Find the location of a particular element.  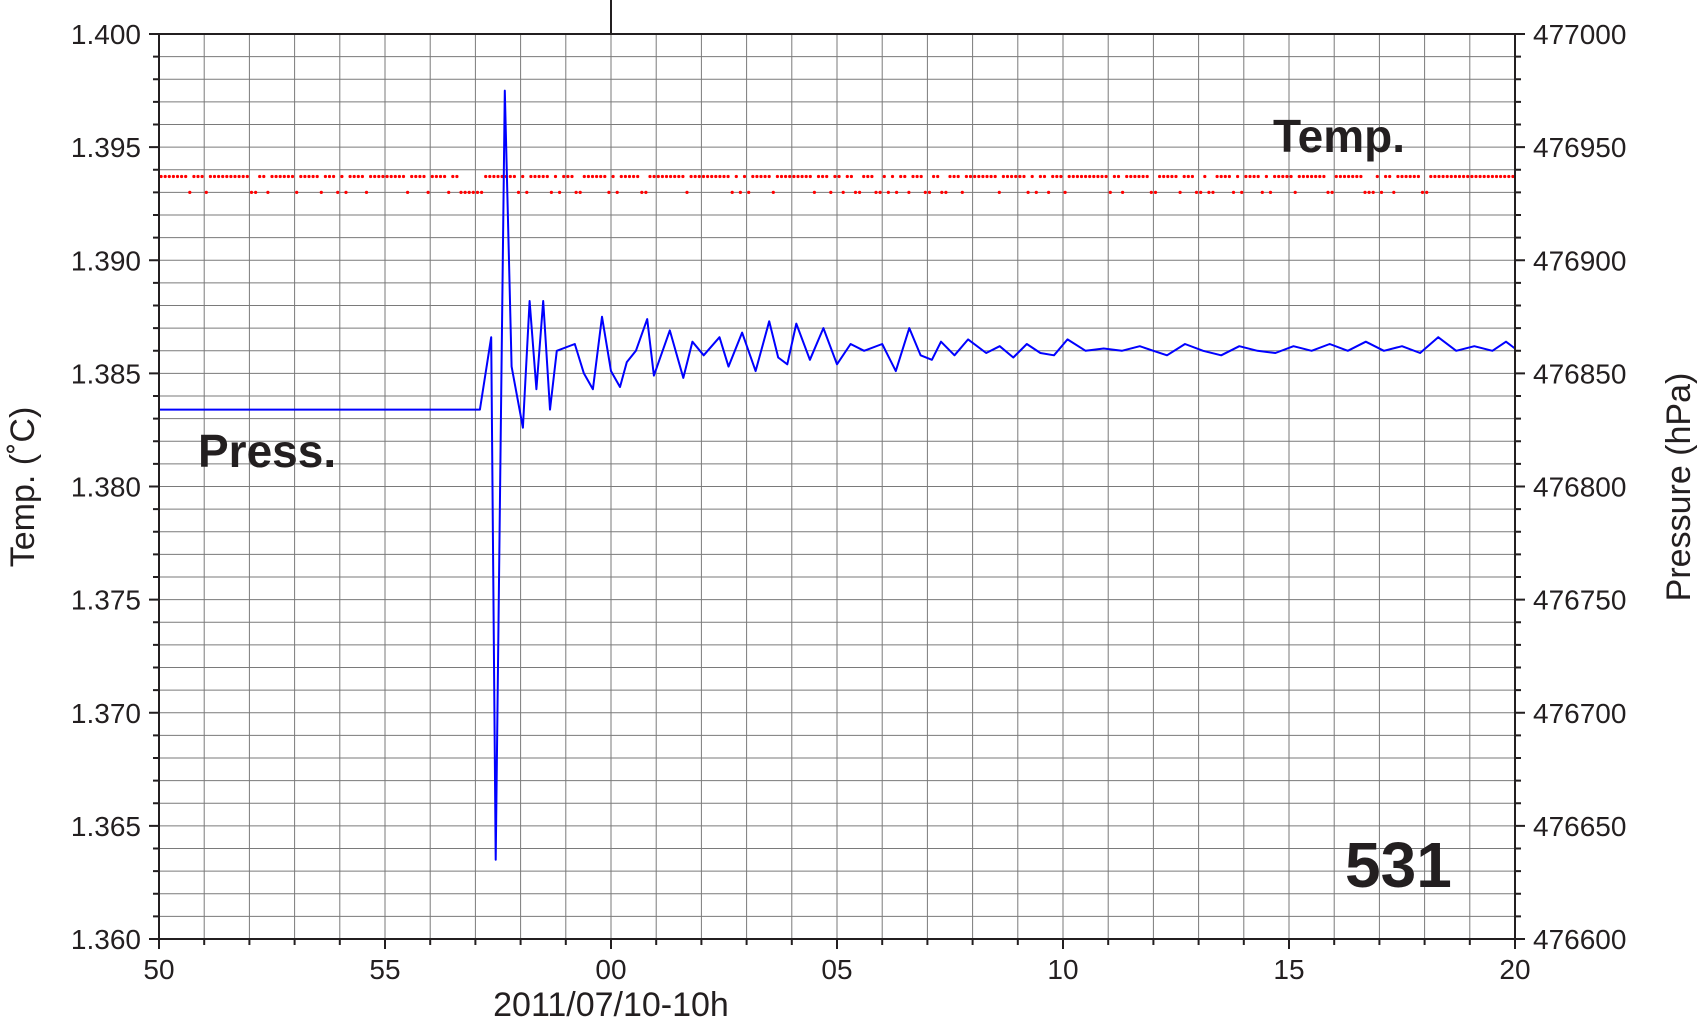

y-left-tick-label: 1.375 is located at coordinates (106, 600).